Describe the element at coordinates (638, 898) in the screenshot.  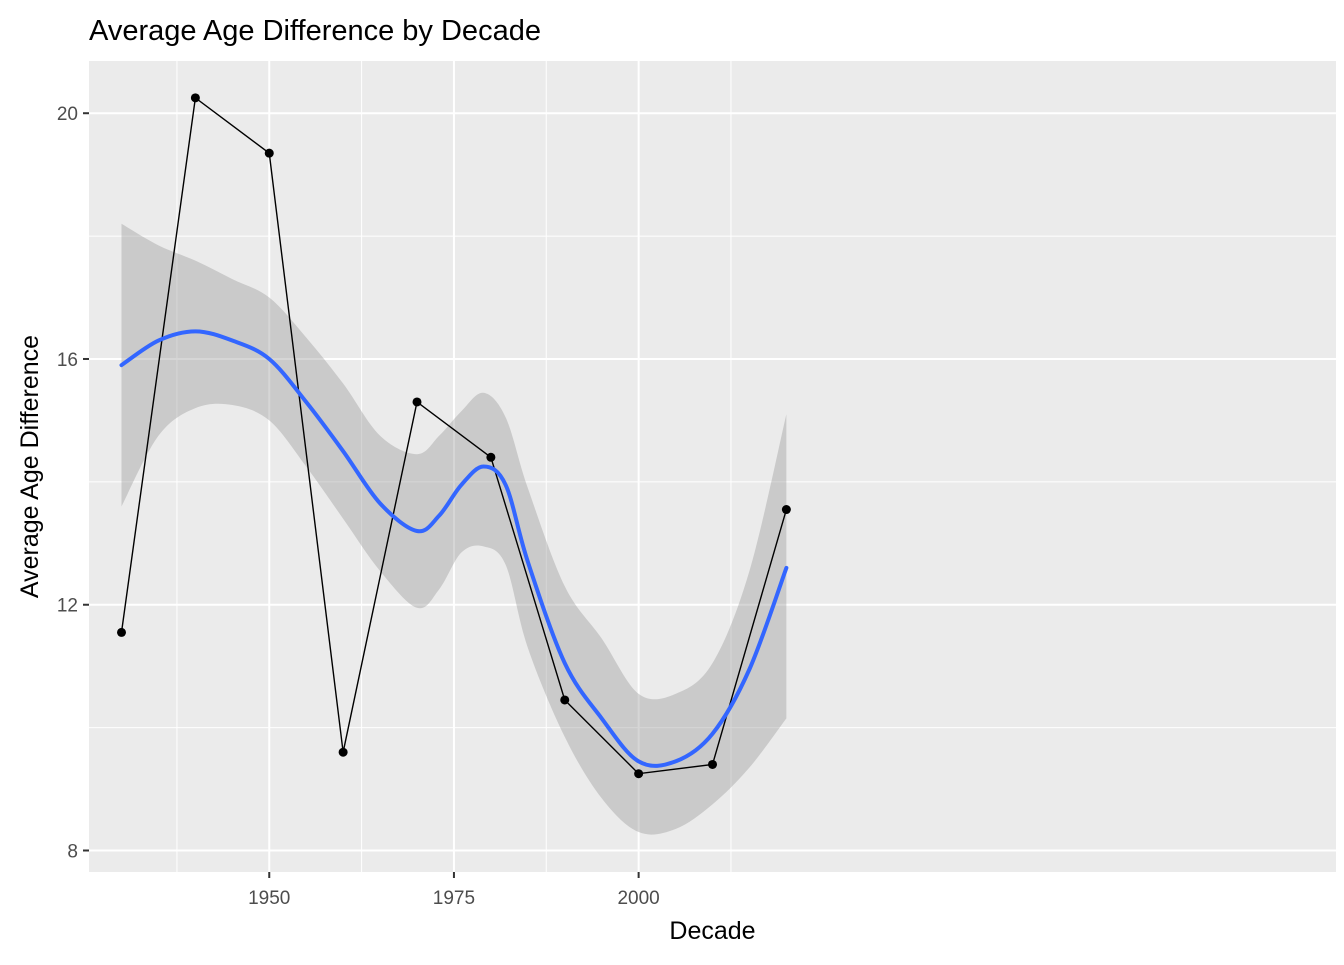
I see `x-tick-label: 2000` at that location.